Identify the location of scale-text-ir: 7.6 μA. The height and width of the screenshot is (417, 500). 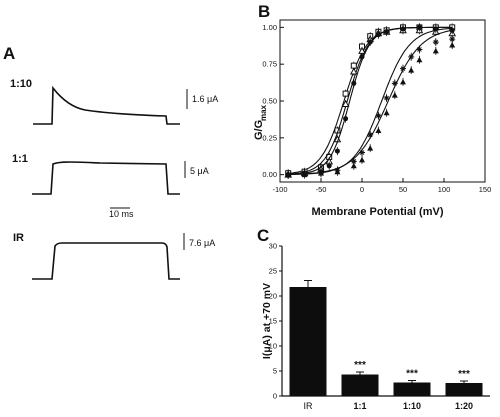
(202, 243).